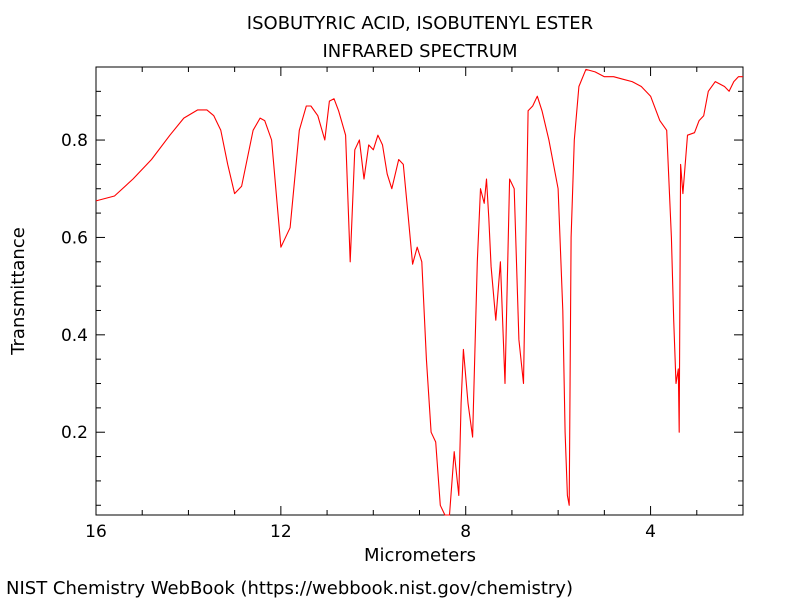  Describe the element at coordinates (281, 532) in the screenshot. I see `x-tick-label: 12` at that location.